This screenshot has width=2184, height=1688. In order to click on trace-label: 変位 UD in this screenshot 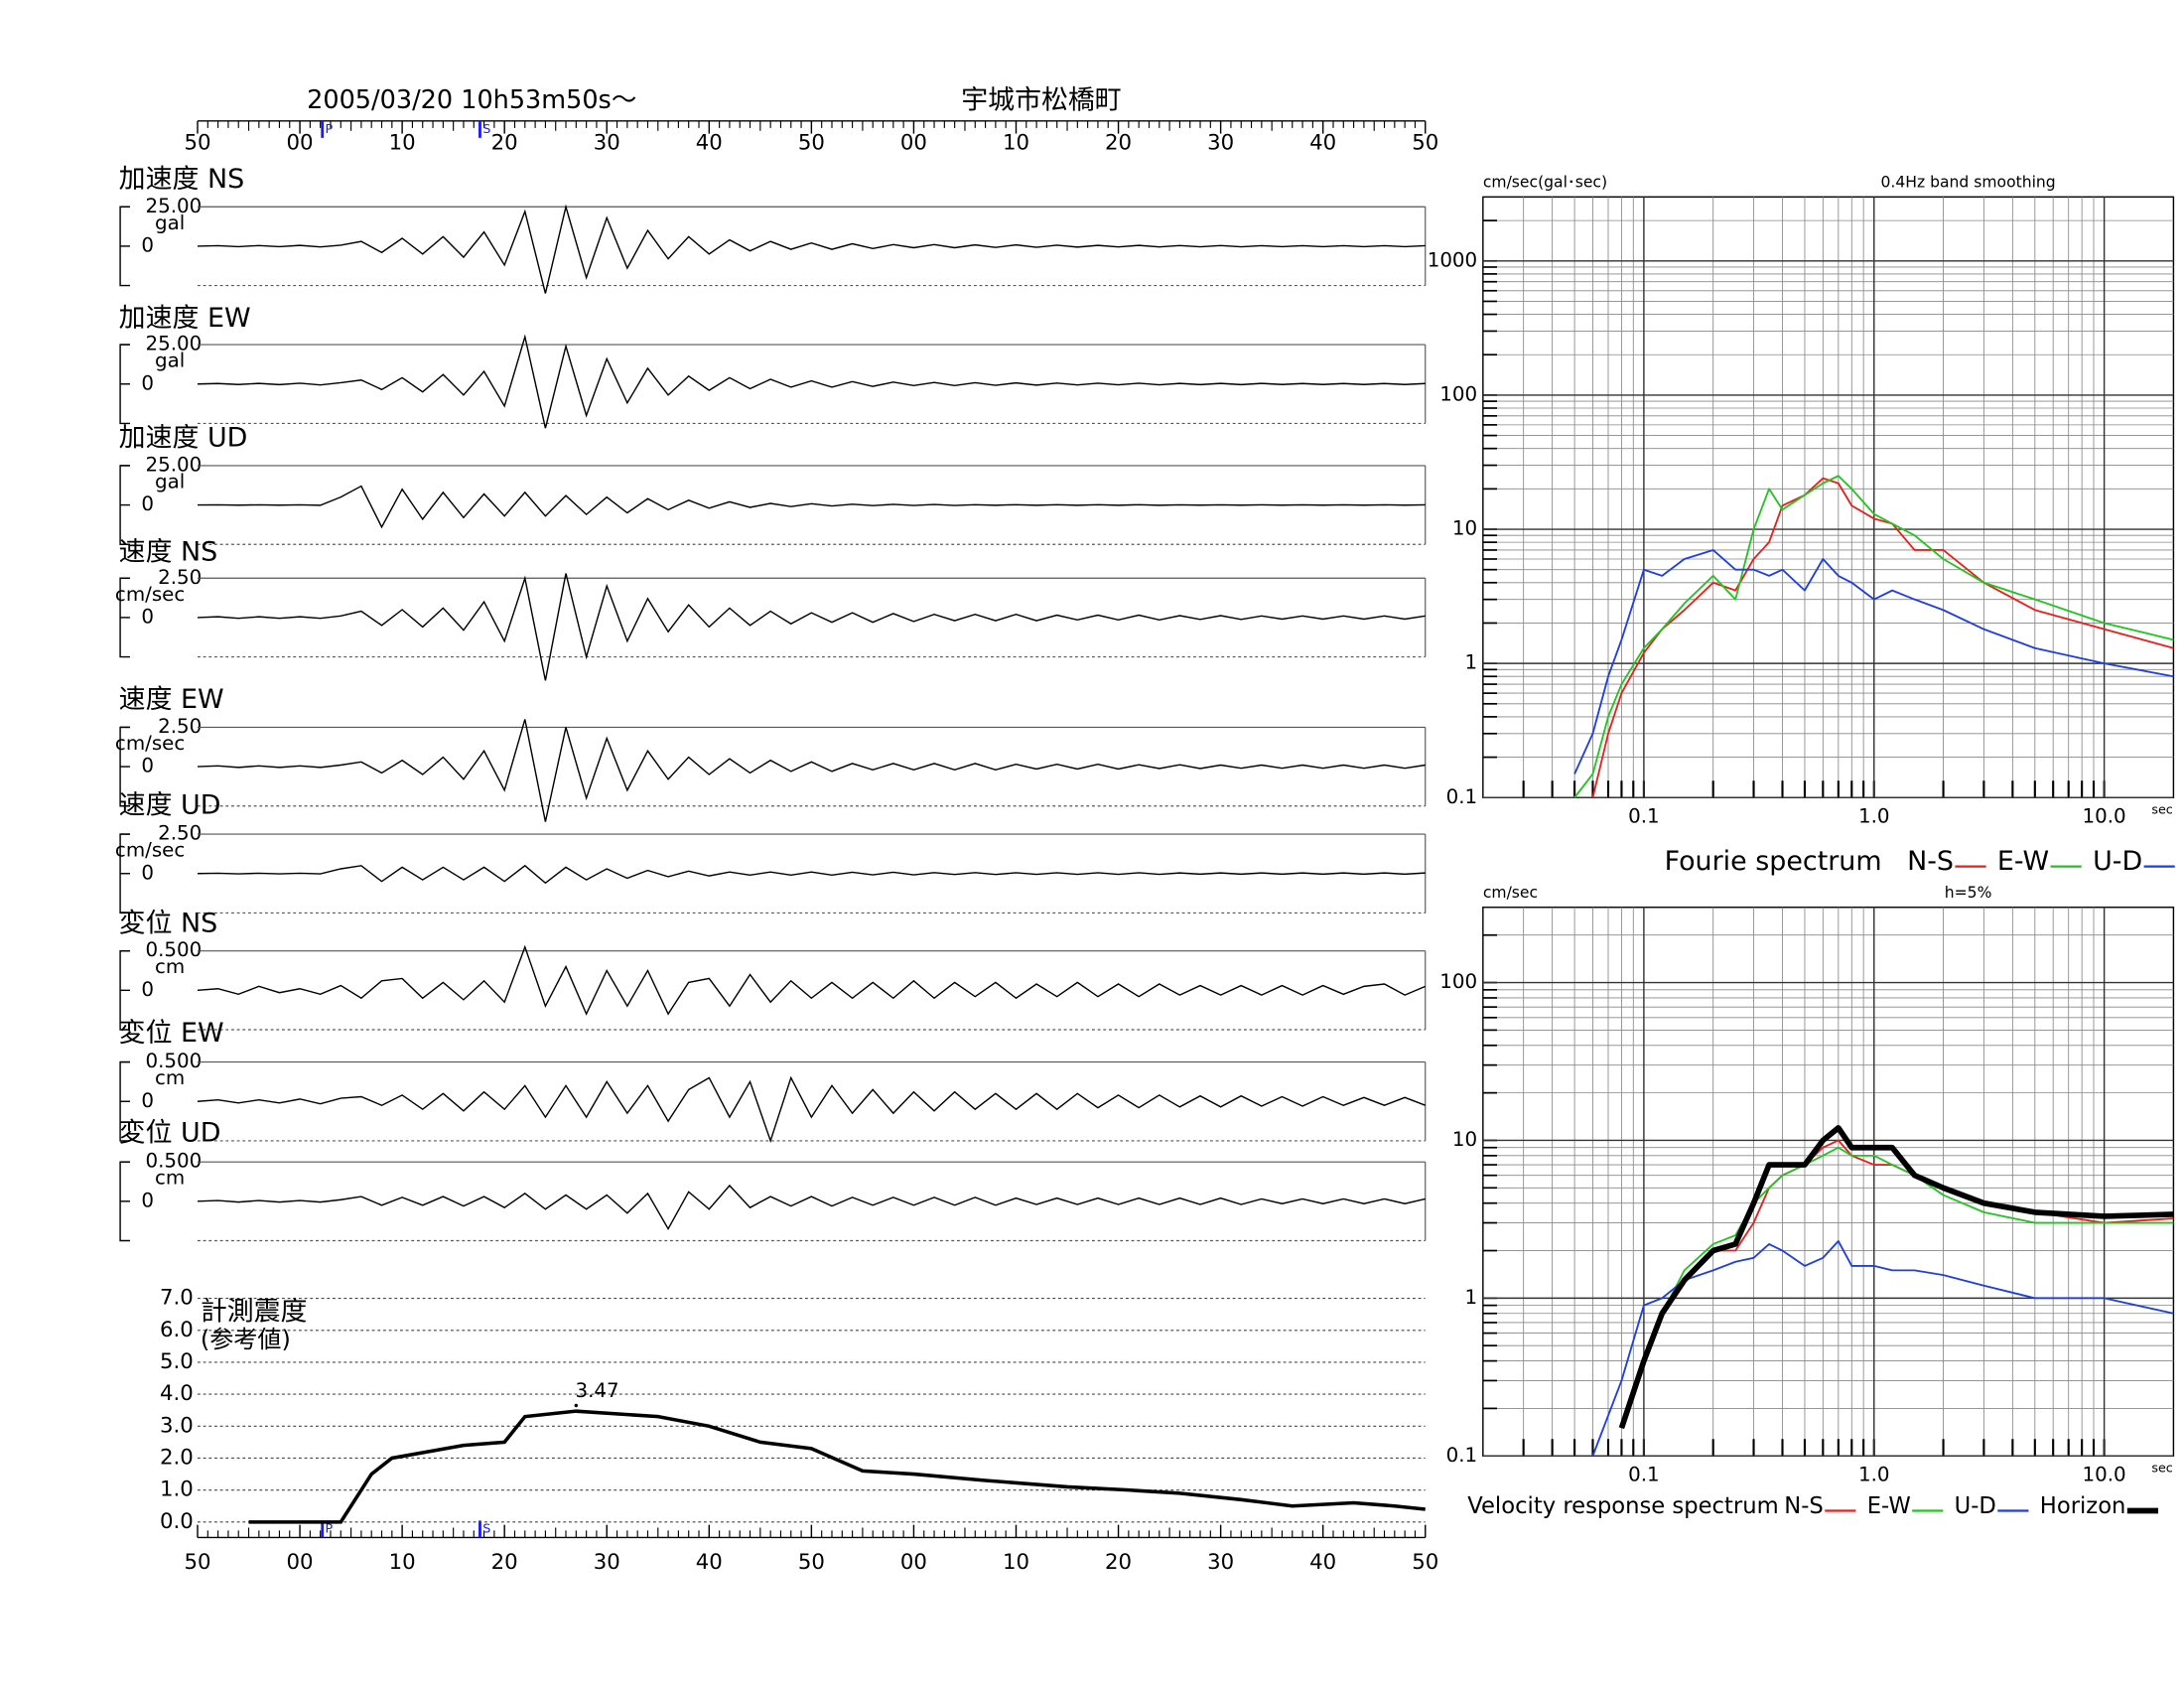, I will do `click(170, 1132)`.